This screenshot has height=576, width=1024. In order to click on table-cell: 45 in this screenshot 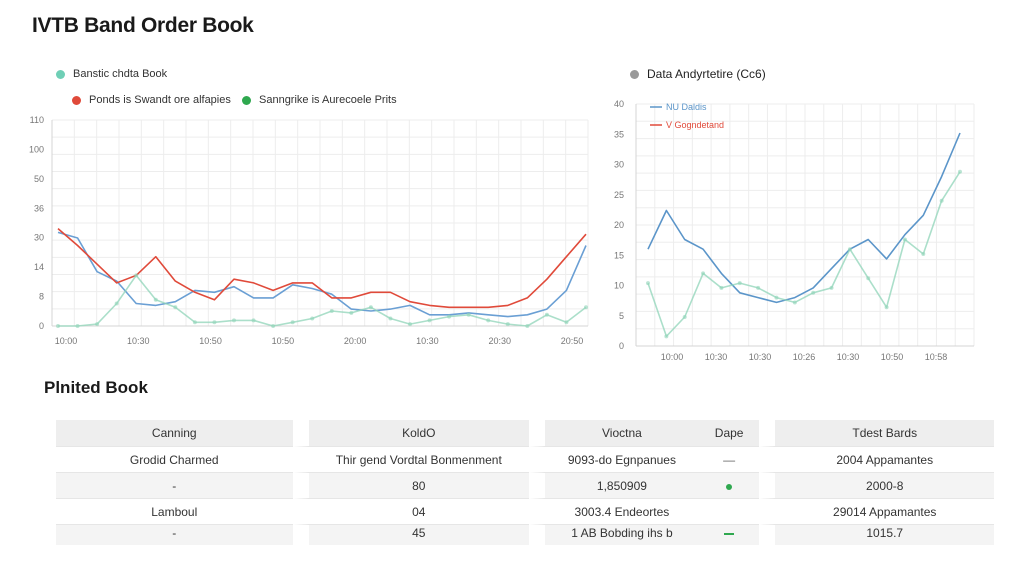, I will do `click(411, 534)`.